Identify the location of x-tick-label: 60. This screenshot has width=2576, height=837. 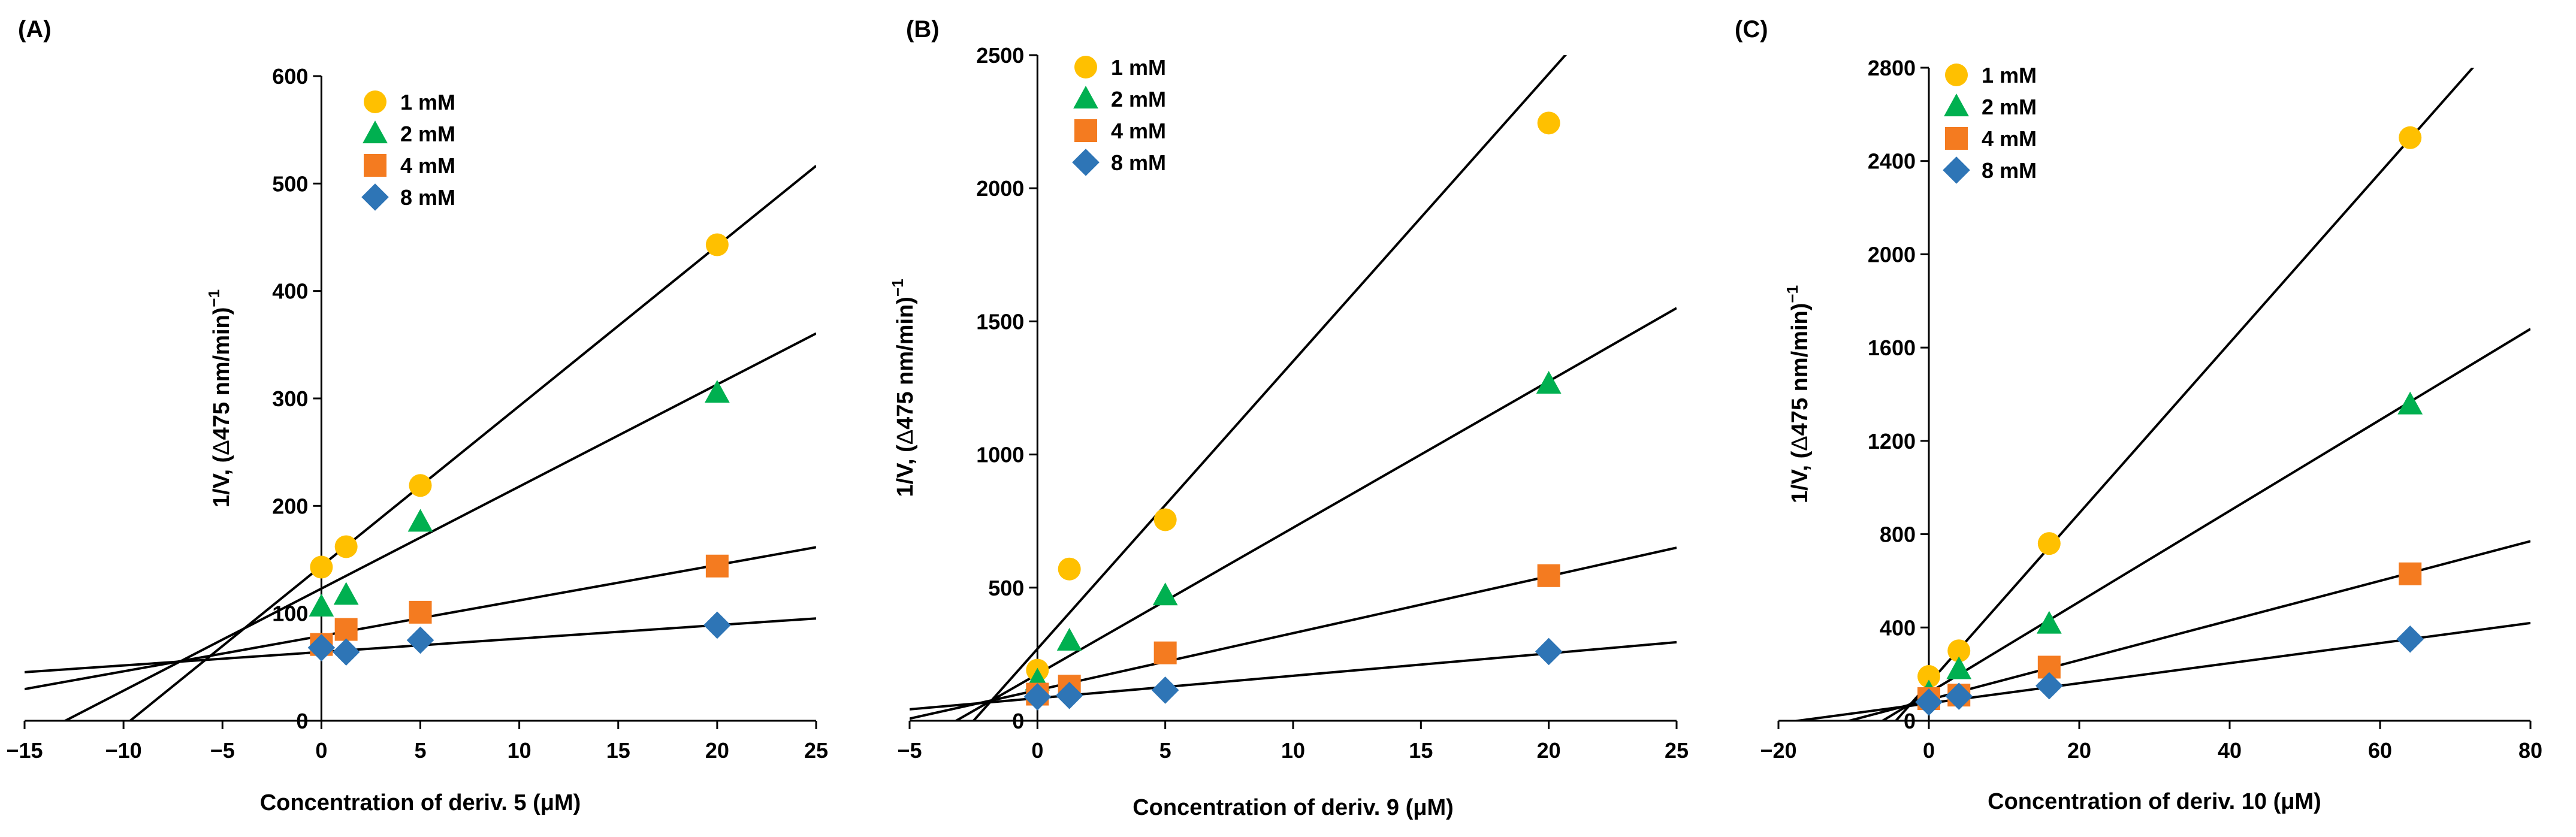
(2380, 750).